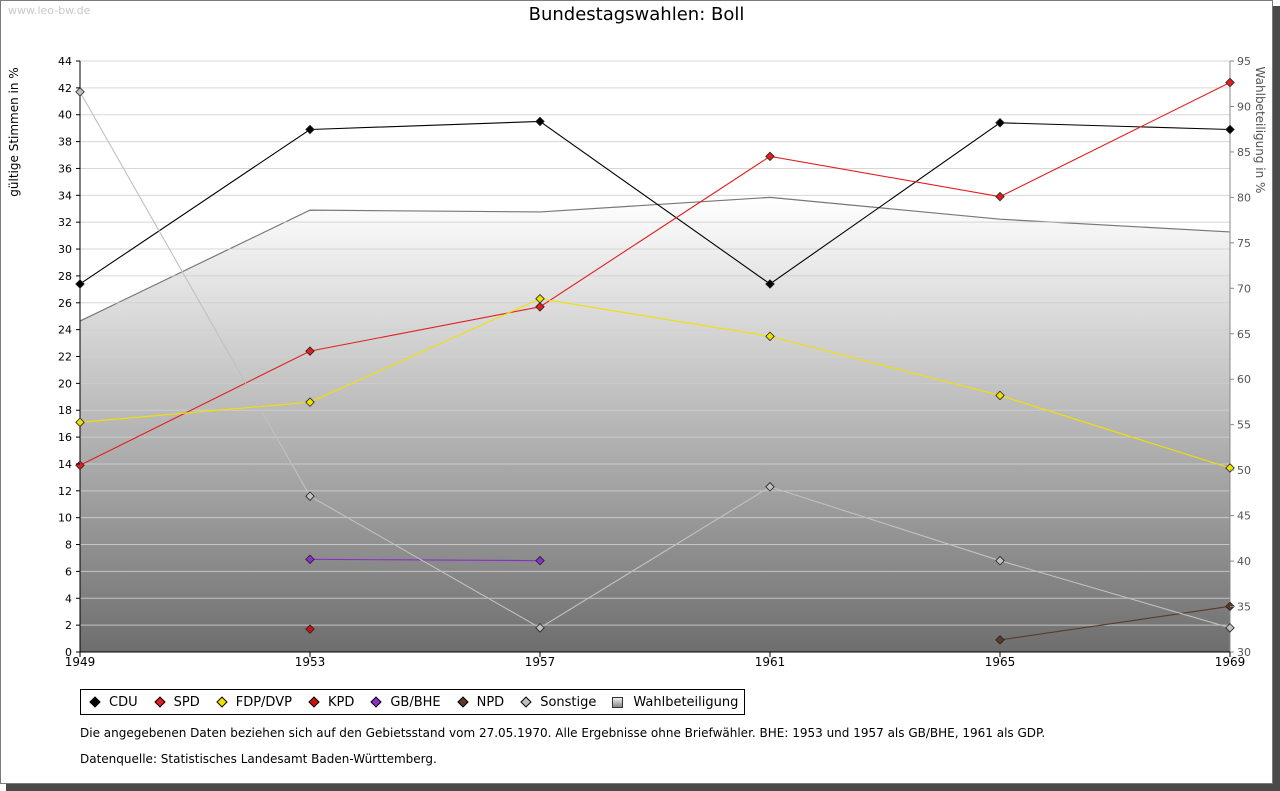 This screenshot has width=1280, height=791. What do you see at coordinates (1000, 640) in the screenshot?
I see `point-npd-1965` at bounding box center [1000, 640].